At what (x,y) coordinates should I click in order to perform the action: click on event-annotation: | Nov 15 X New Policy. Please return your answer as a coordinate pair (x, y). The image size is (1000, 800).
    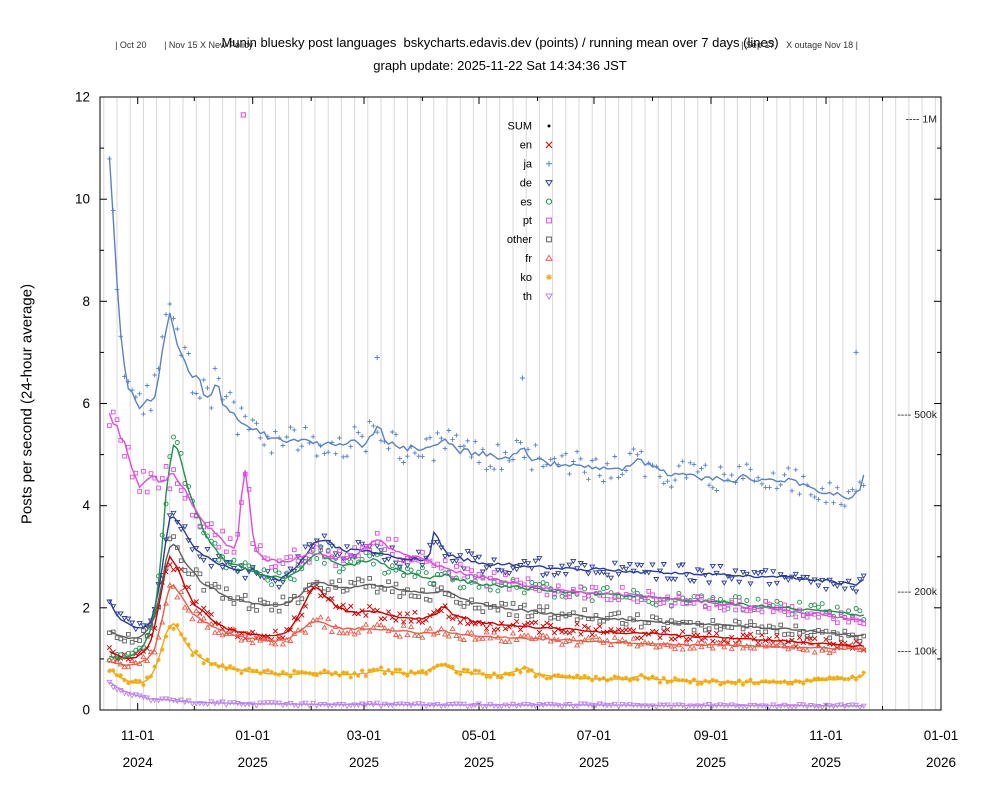
    Looking at the image, I should click on (208, 45).